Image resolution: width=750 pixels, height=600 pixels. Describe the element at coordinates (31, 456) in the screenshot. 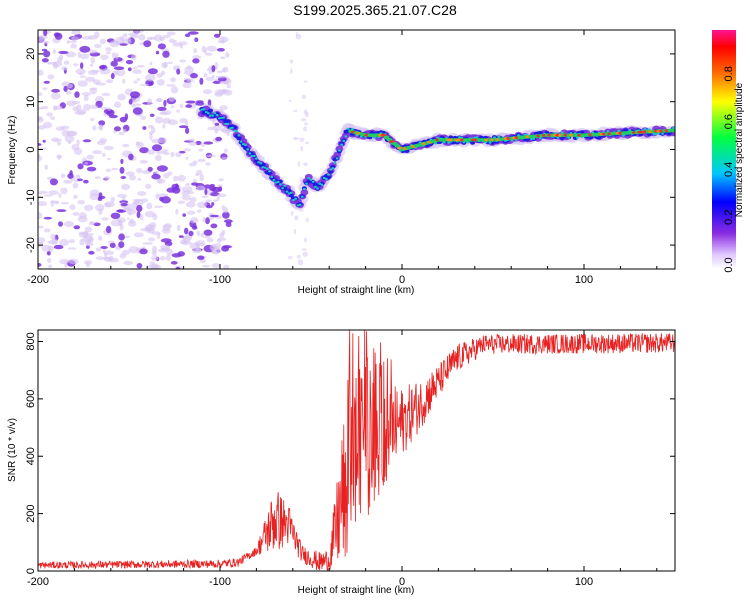

I see `y-tick-label: 400` at that location.